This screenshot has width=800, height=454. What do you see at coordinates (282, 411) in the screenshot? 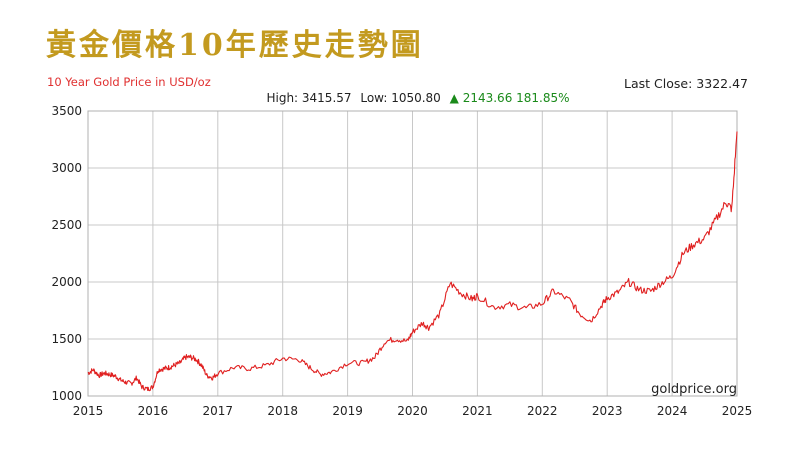
I see `x-tick-label: 2018` at bounding box center [282, 411].